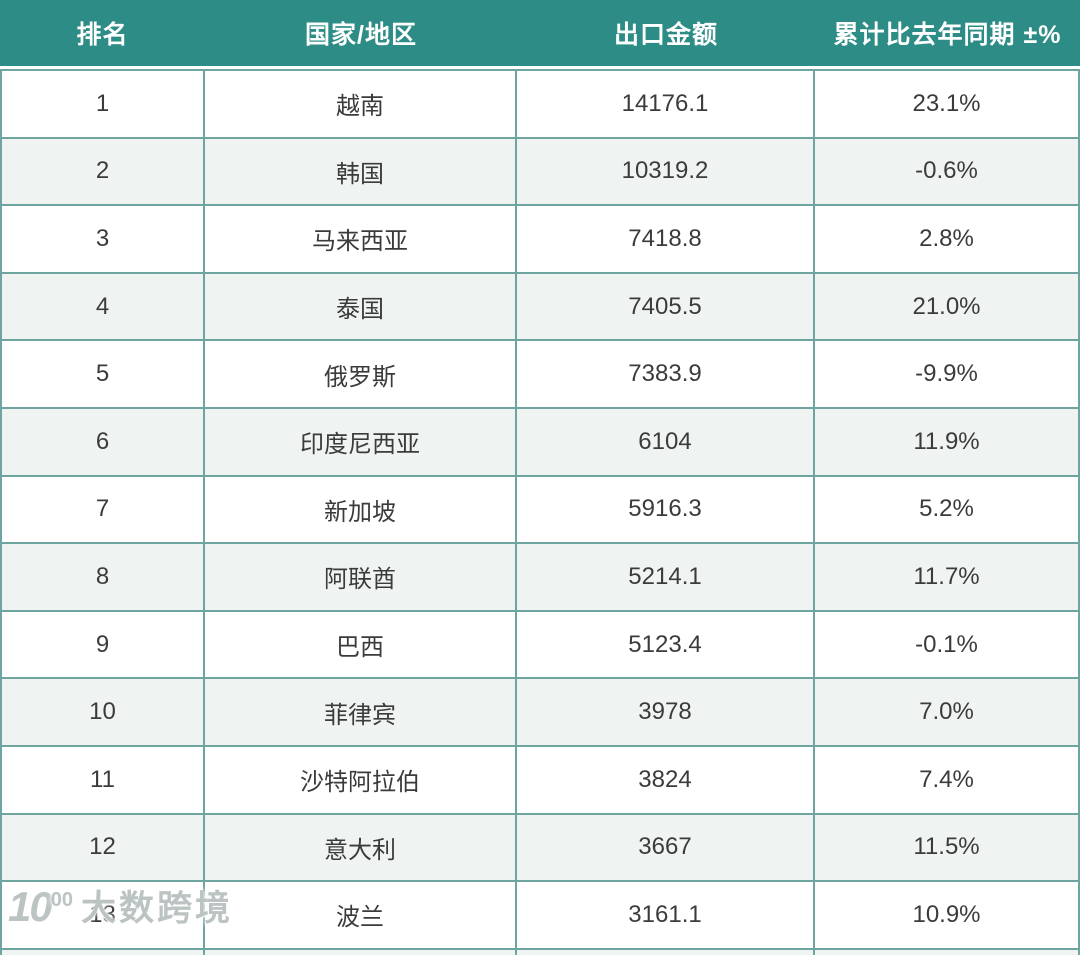 This screenshot has width=1080, height=955. I want to click on cell-rank: 2, so click(103, 172).